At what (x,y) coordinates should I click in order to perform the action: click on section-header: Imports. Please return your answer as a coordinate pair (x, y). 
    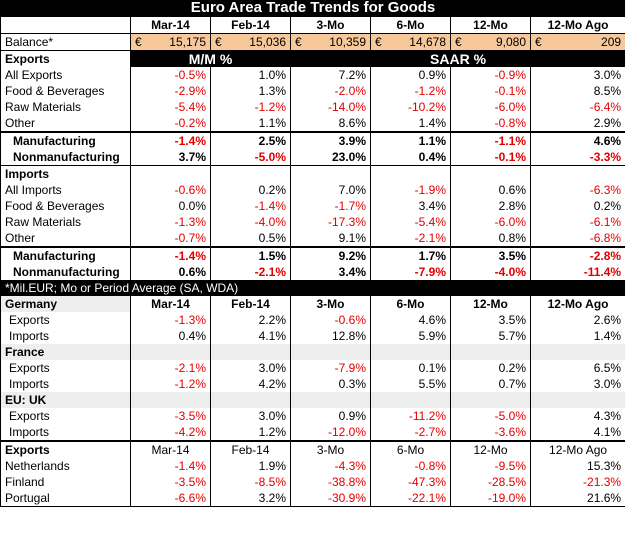
    Looking at the image, I should click on (312, 173).